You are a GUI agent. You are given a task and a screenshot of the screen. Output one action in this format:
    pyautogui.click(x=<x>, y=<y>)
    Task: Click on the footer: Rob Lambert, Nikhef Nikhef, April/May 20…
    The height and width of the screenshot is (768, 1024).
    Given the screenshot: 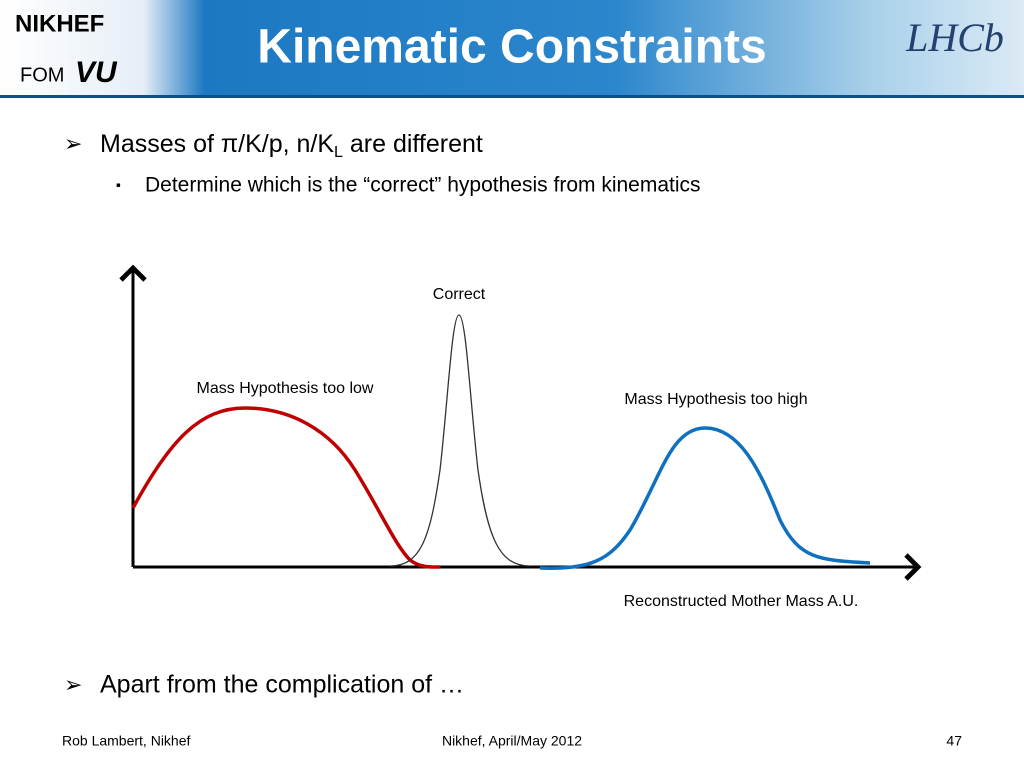 What is the action you would take?
    pyautogui.click(x=512, y=741)
    